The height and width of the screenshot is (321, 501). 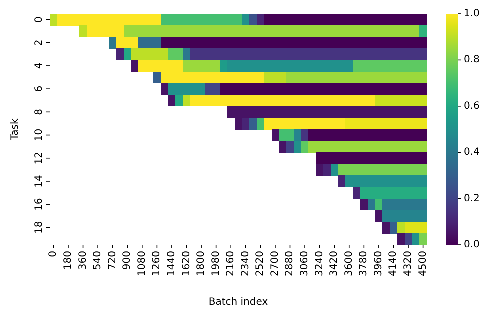 I want to click on y-tick-label: 0, so click(x=39, y=19).